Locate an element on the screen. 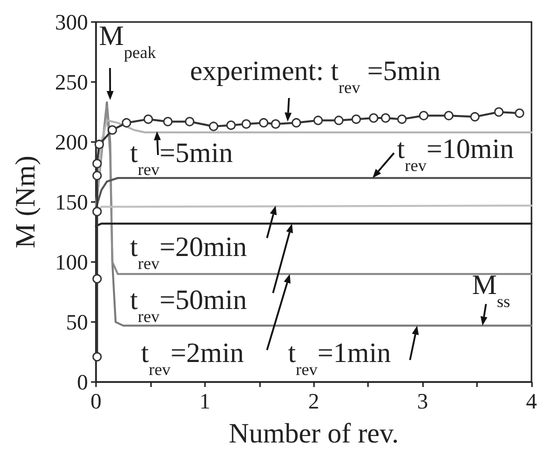 Image resolution: width=540 pixels, height=453 pixels. x-axis-title: Number of rev. is located at coordinates (313, 434).